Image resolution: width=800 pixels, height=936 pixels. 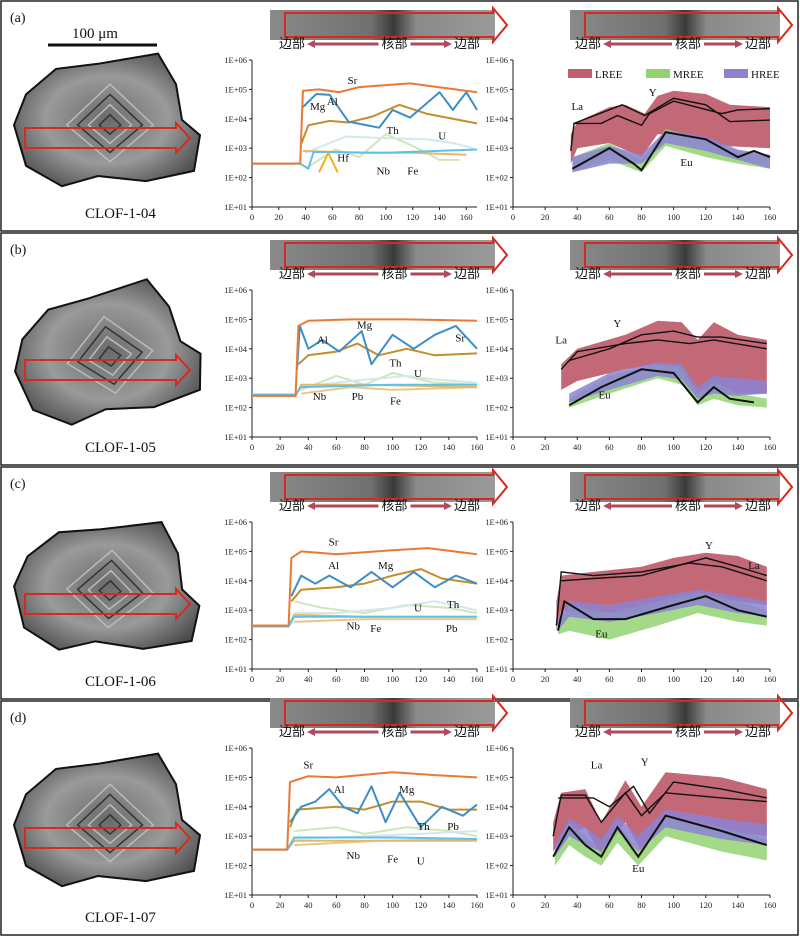 I want to click on legend-label: HREE, so click(x=765, y=75).